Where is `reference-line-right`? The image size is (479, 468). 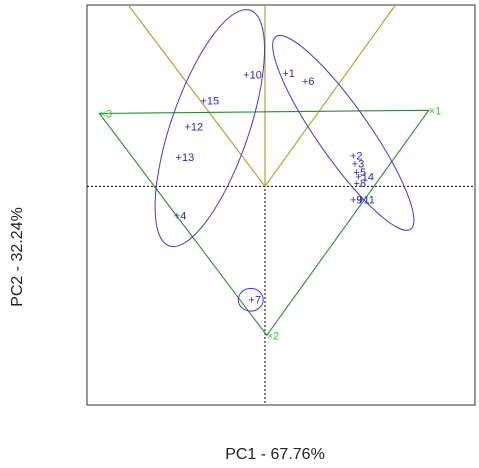
reference-line-right is located at coordinates (330, 95).